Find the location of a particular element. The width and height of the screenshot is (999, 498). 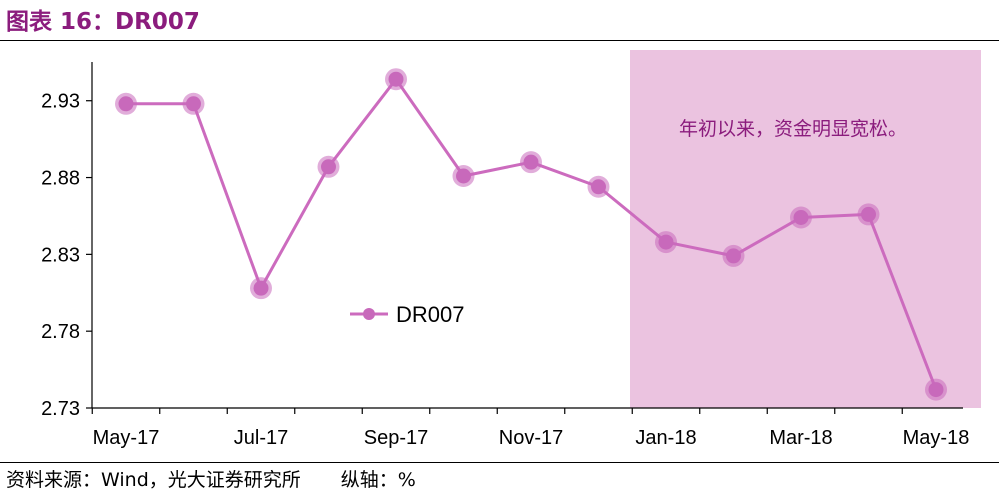

figure-title: 图表 16：DR007 is located at coordinates (103, 22).